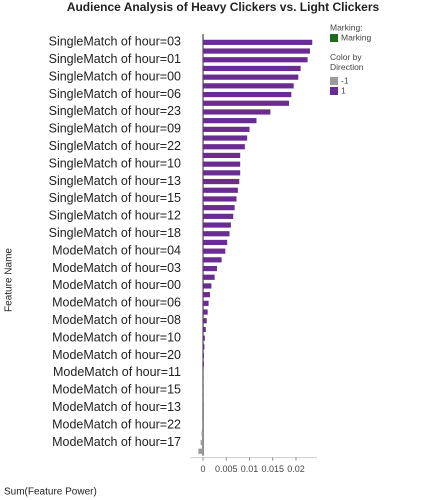 Image resolution: width=446 pixels, height=500 pixels. What do you see at coordinates (115, 59) in the screenshot?
I see `y-tick-label: SingleMatch of hour=01` at bounding box center [115, 59].